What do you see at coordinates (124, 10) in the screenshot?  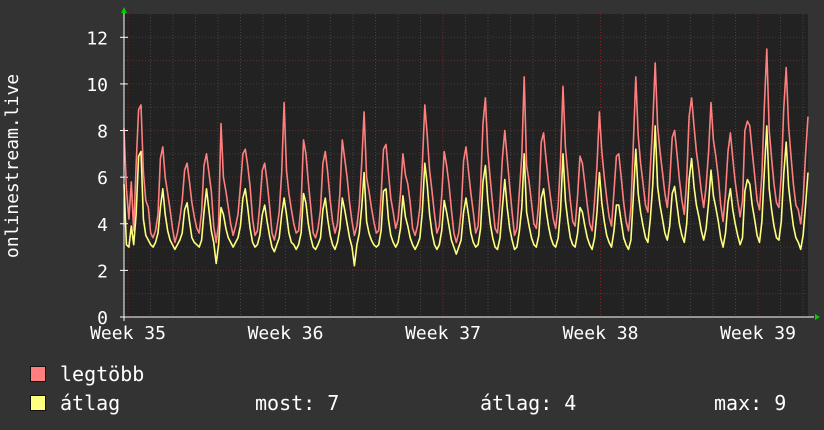 I see `y-axis-arrow` at bounding box center [124, 10].